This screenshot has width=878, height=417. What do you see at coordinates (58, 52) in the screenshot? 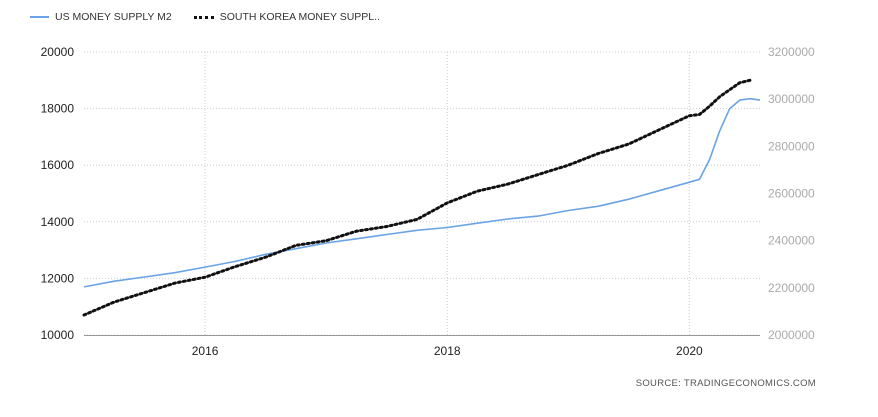
I see `y-left-tick-label: 20000` at bounding box center [58, 52].